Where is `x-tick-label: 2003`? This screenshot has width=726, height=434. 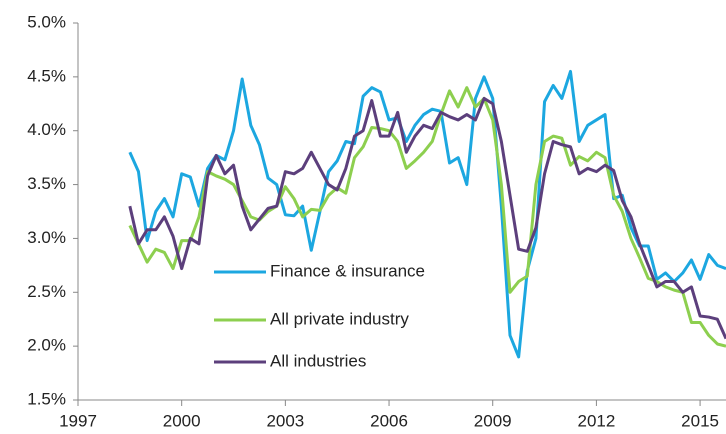 x-tick-label: 2003 is located at coordinates (285, 420).